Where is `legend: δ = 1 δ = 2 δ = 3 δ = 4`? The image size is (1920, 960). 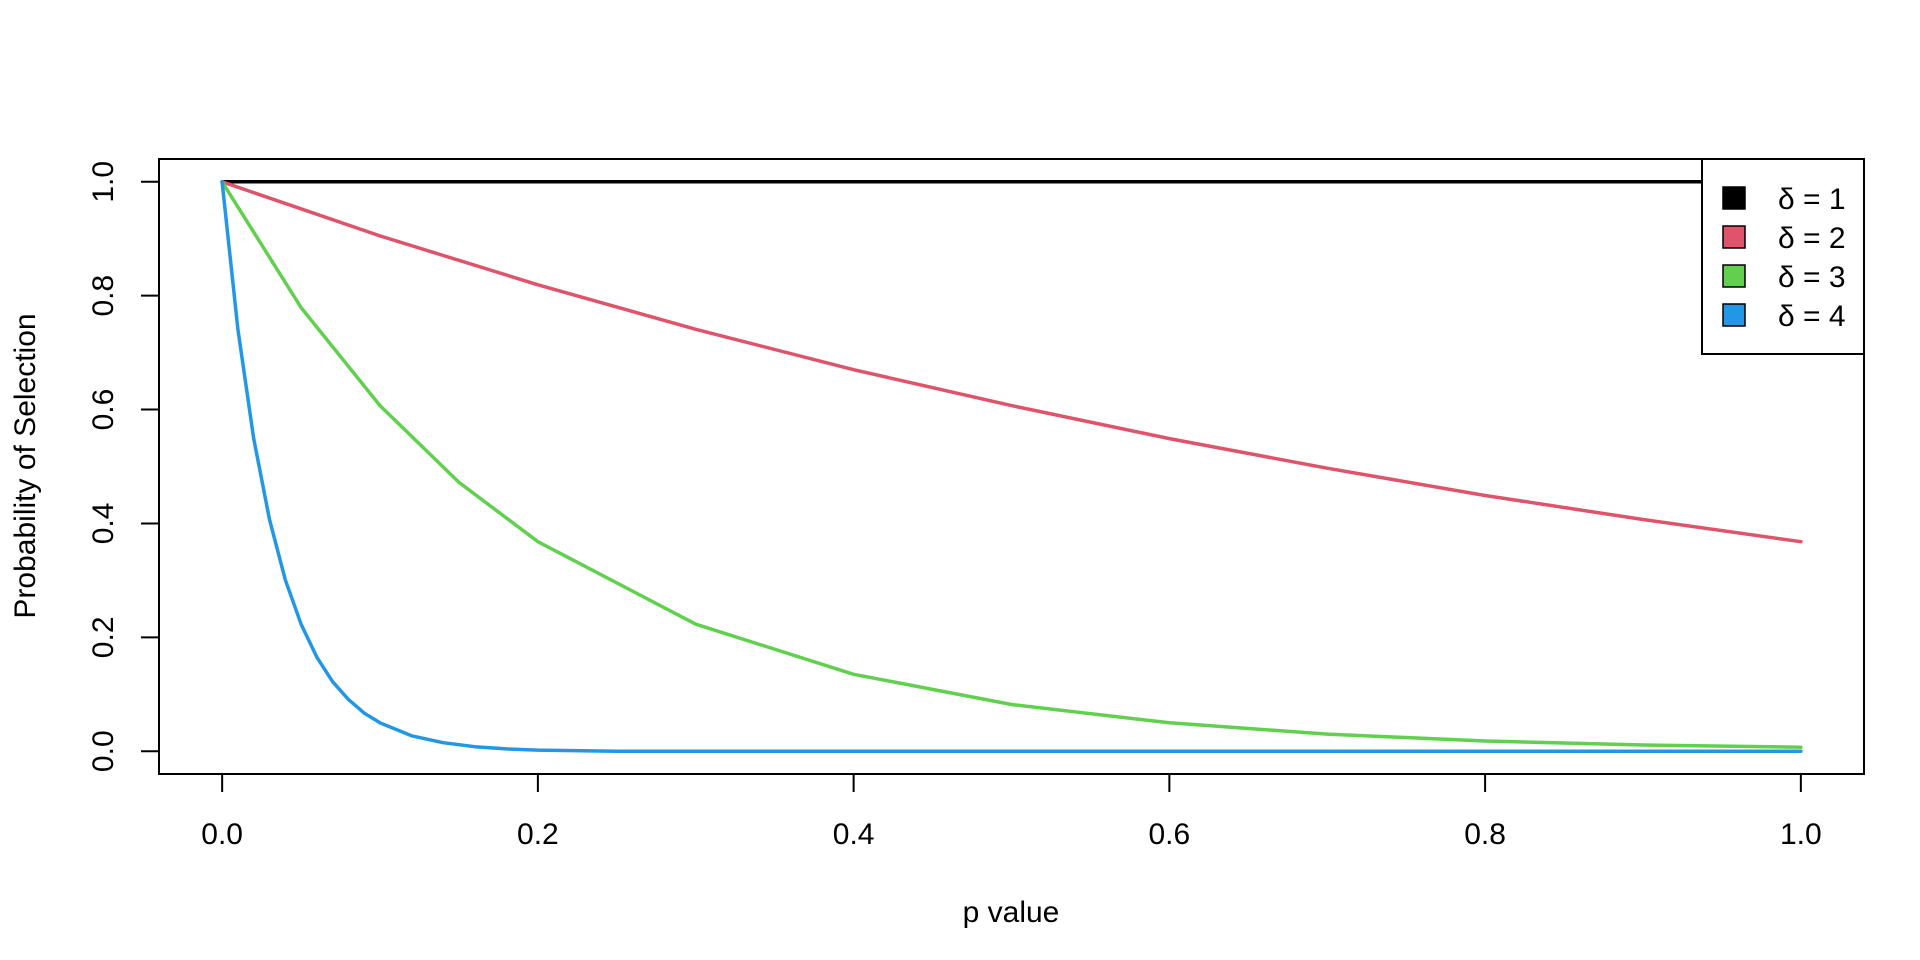 legend: δ = 1 δ = 2 δ = 3 δ = 4 is located at coordinates (1783, 256).